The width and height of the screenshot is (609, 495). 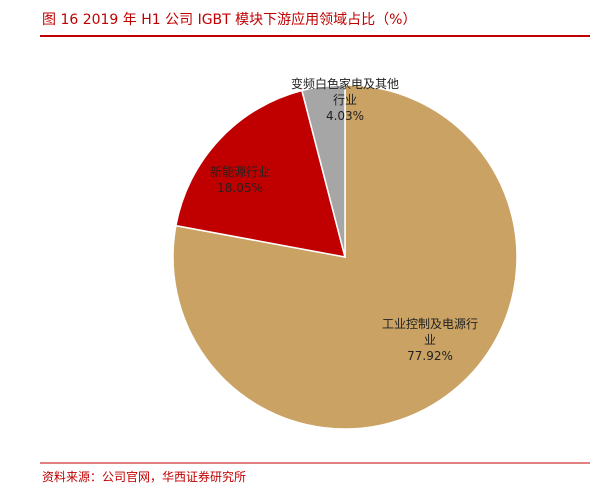 What do you see at coordinates (240, 180) in the screenshot?
I see `data-label: 新能源行业 18.05%` at bounding box center [240, 180].